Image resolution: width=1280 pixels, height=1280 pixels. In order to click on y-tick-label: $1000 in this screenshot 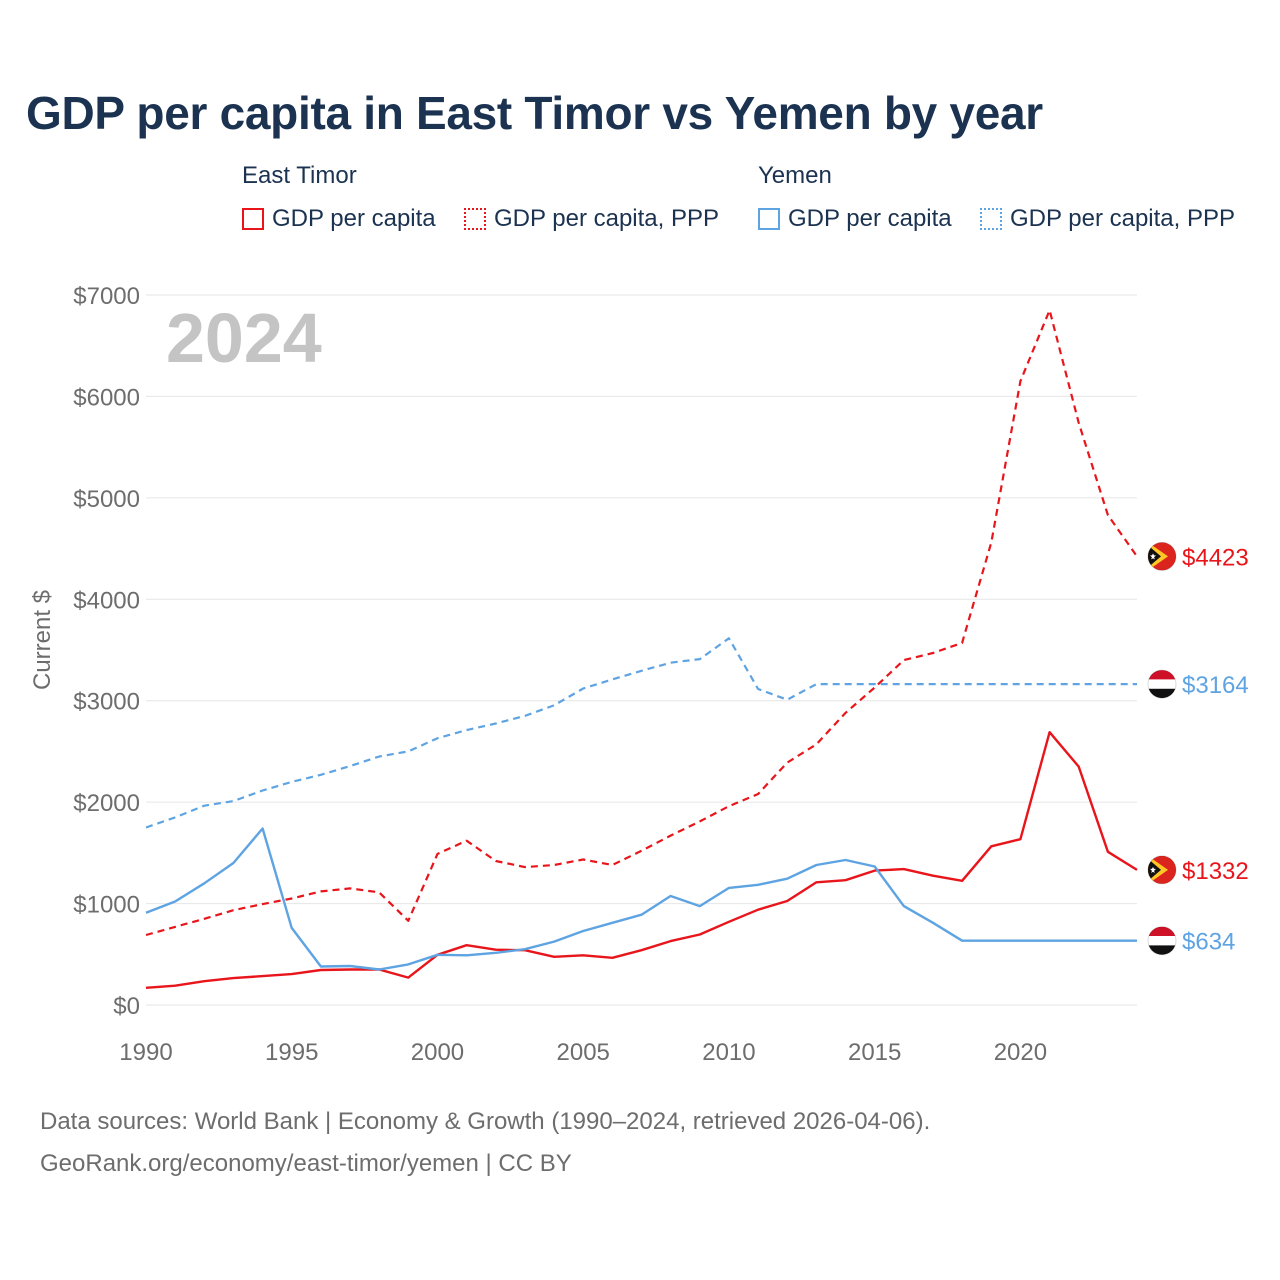, I will do `click(106, 905)`.